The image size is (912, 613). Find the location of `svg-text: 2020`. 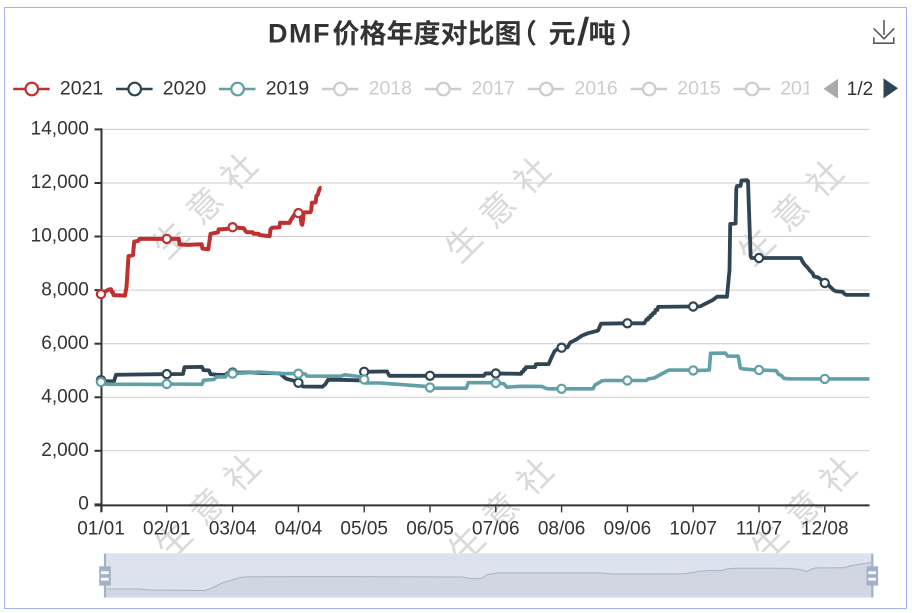

svg-text: 2020 is located at coordinates (185, 89).